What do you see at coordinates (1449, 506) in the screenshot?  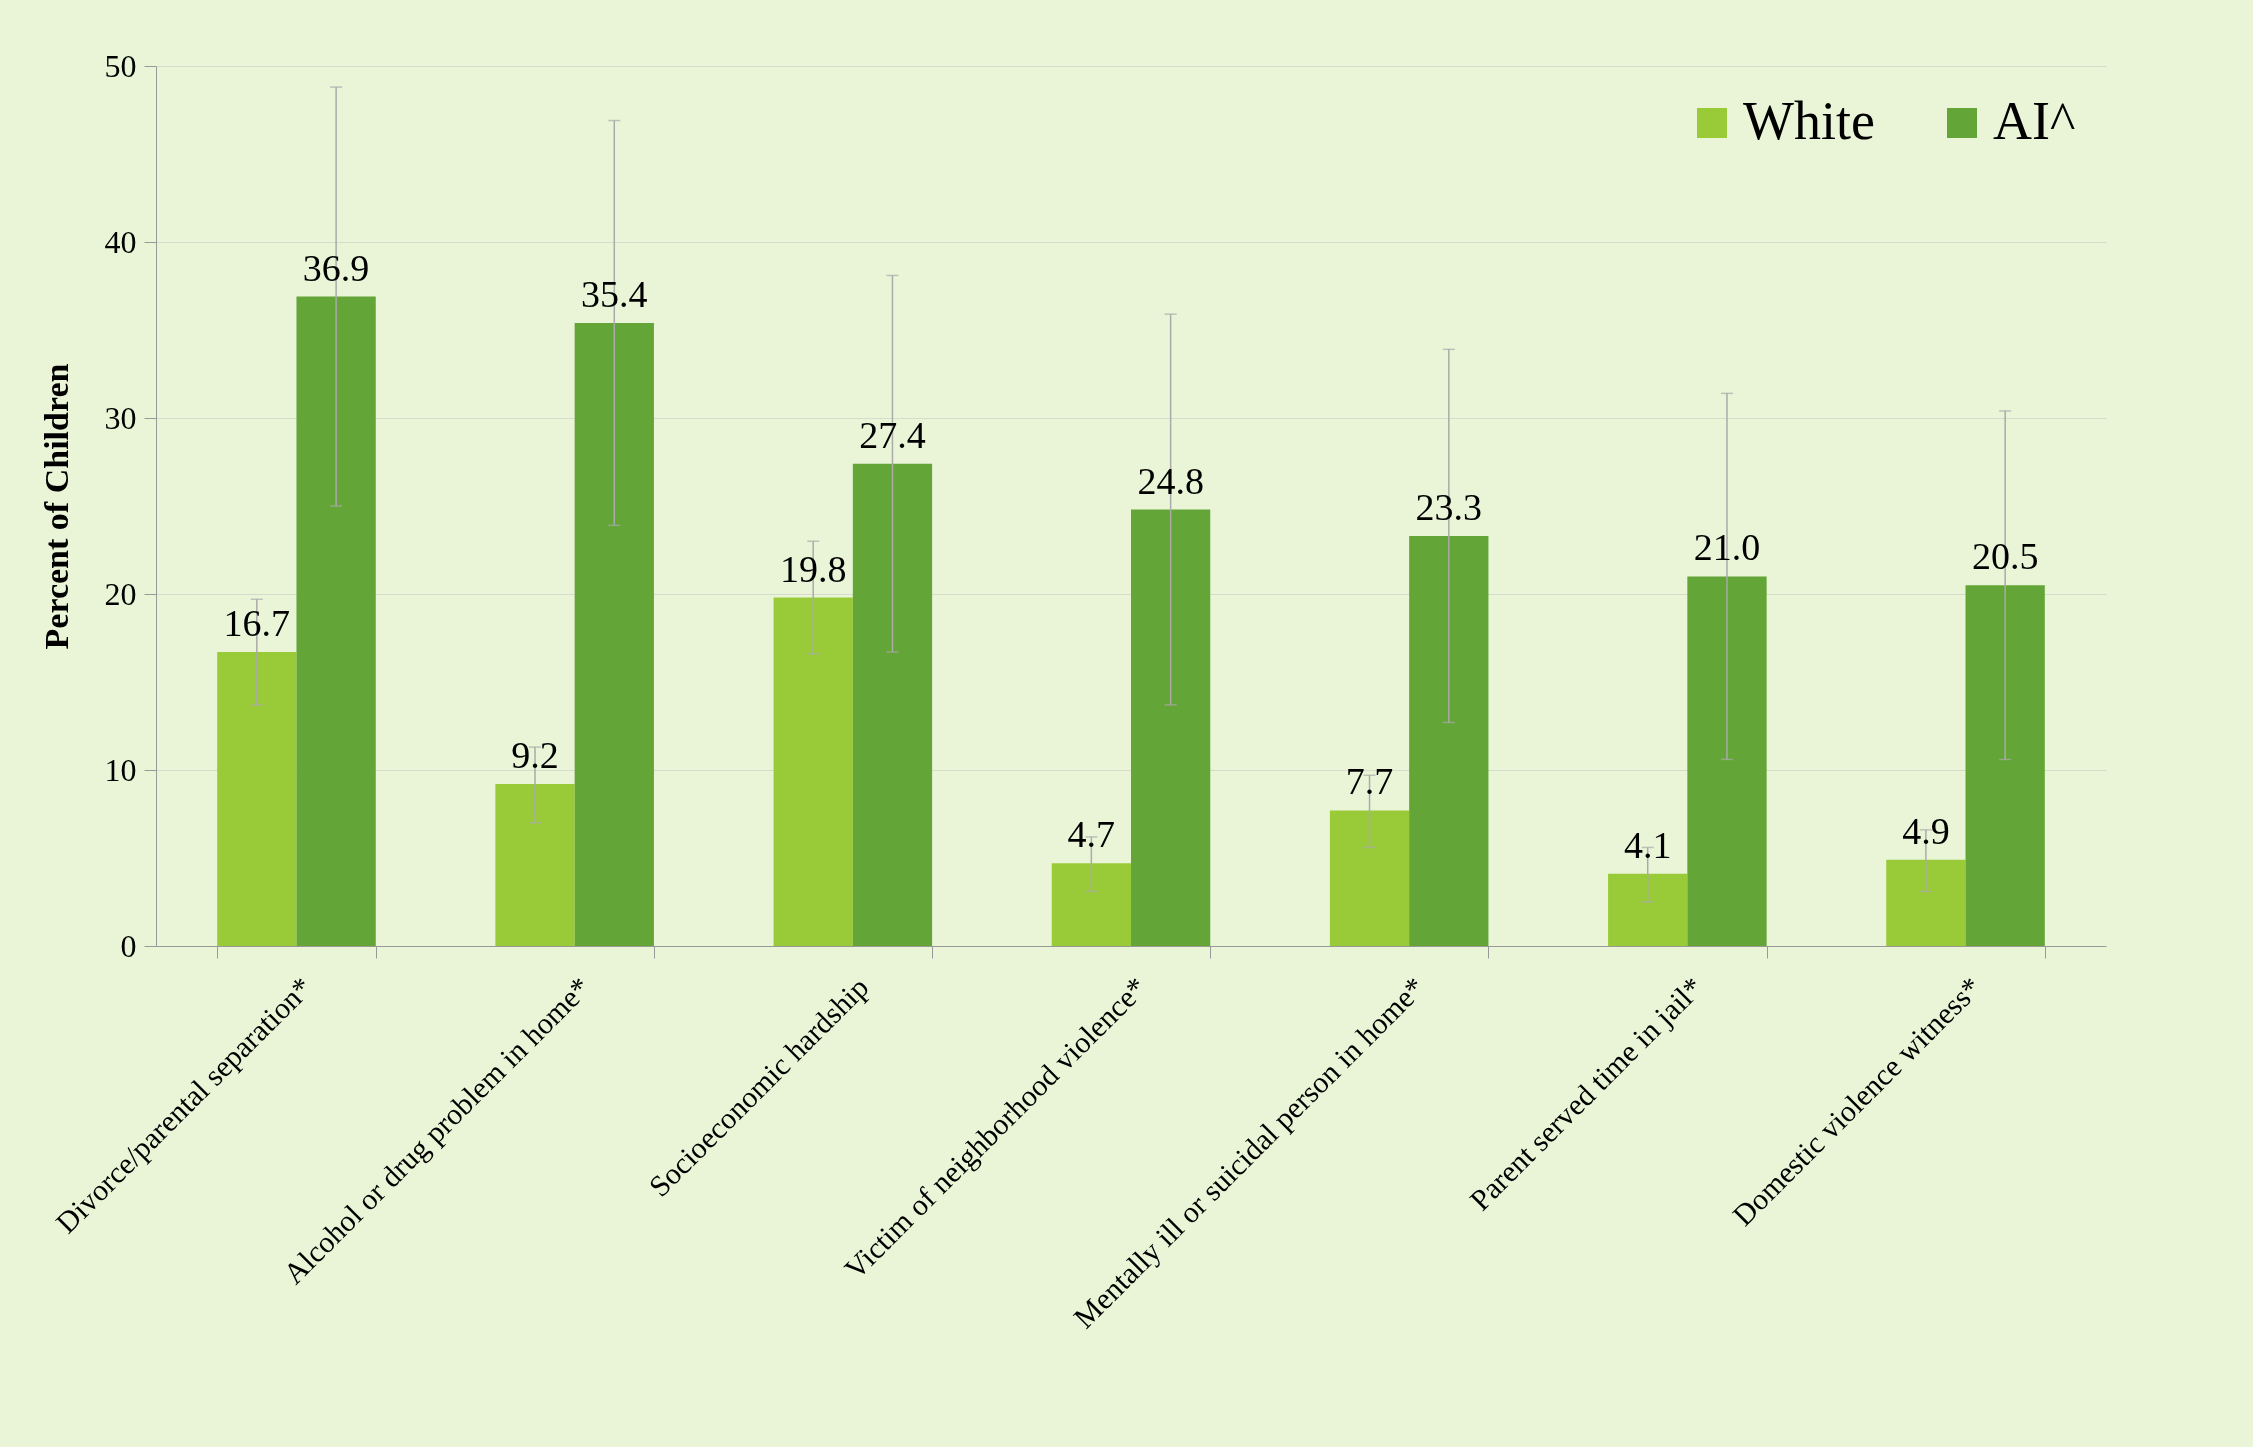 I see `data-label: 23.3` at bounding box center [1449, 506].